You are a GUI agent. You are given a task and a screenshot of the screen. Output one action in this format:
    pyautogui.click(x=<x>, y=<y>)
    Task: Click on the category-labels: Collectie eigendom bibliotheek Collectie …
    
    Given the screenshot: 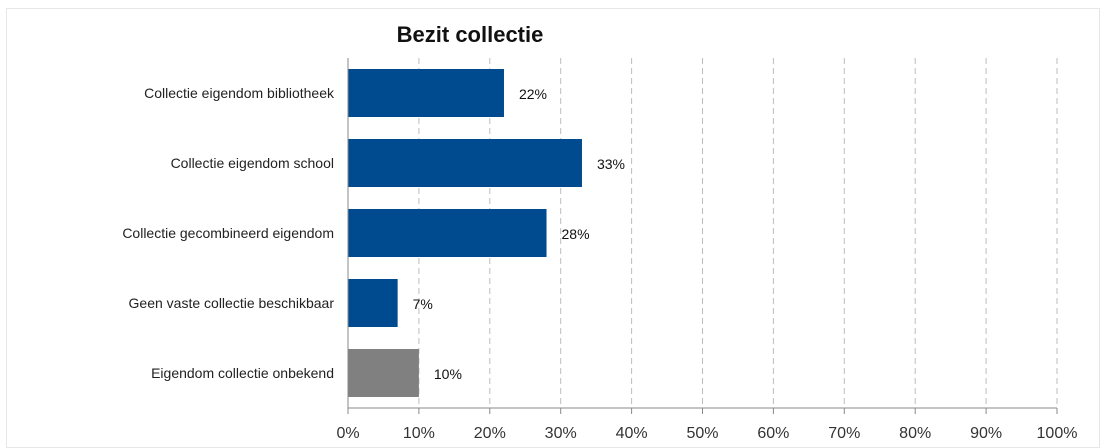 What is the action you would take?
    pyautogui.click(x=228, y=233)
    